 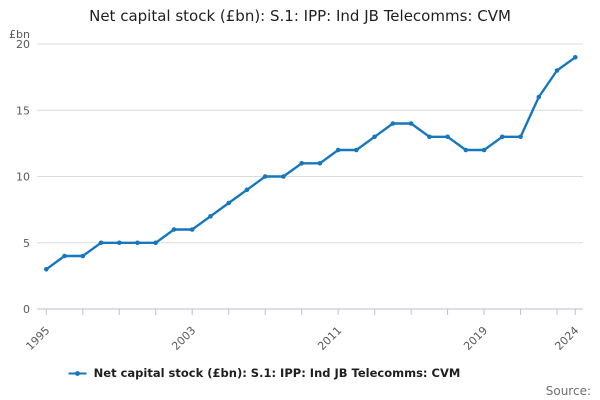 I want to click on y-tick-label: 0, so click(x=26, y=309).